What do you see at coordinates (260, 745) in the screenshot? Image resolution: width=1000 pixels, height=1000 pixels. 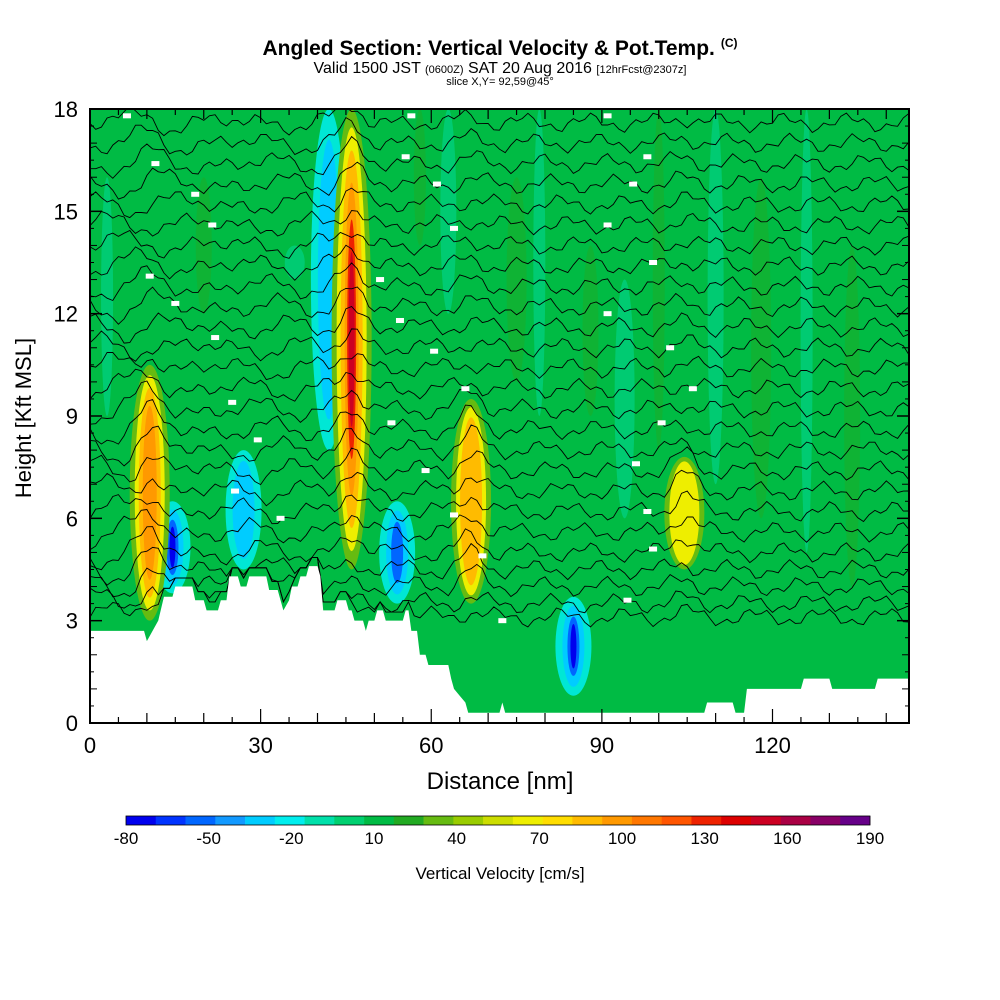 I see `x-tick-label: 30` at bounding box center [260, 745].